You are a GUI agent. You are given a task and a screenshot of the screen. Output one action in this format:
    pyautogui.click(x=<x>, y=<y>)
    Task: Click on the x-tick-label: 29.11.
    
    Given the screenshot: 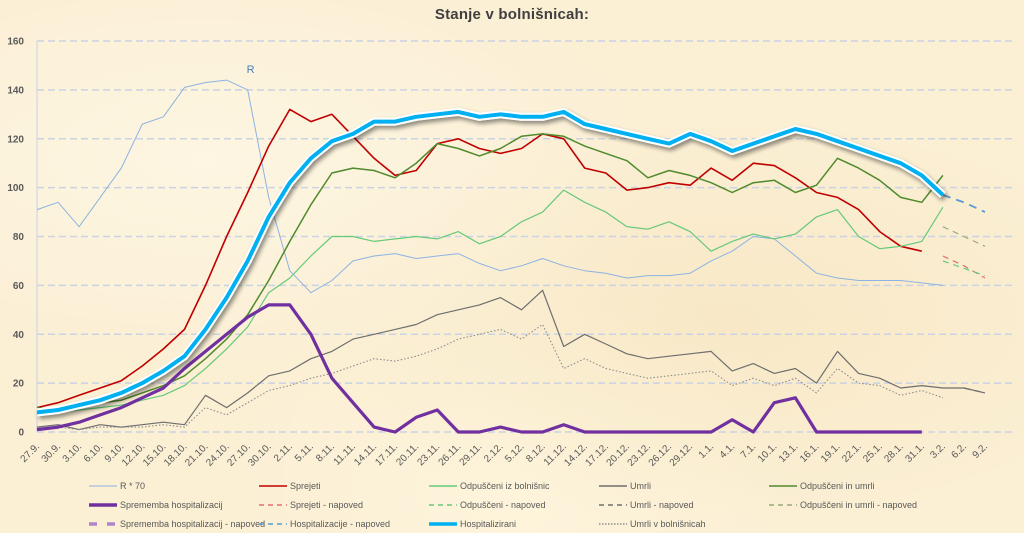 What is the action you would take?
    pyautogui.click(x=471, y=454)
    